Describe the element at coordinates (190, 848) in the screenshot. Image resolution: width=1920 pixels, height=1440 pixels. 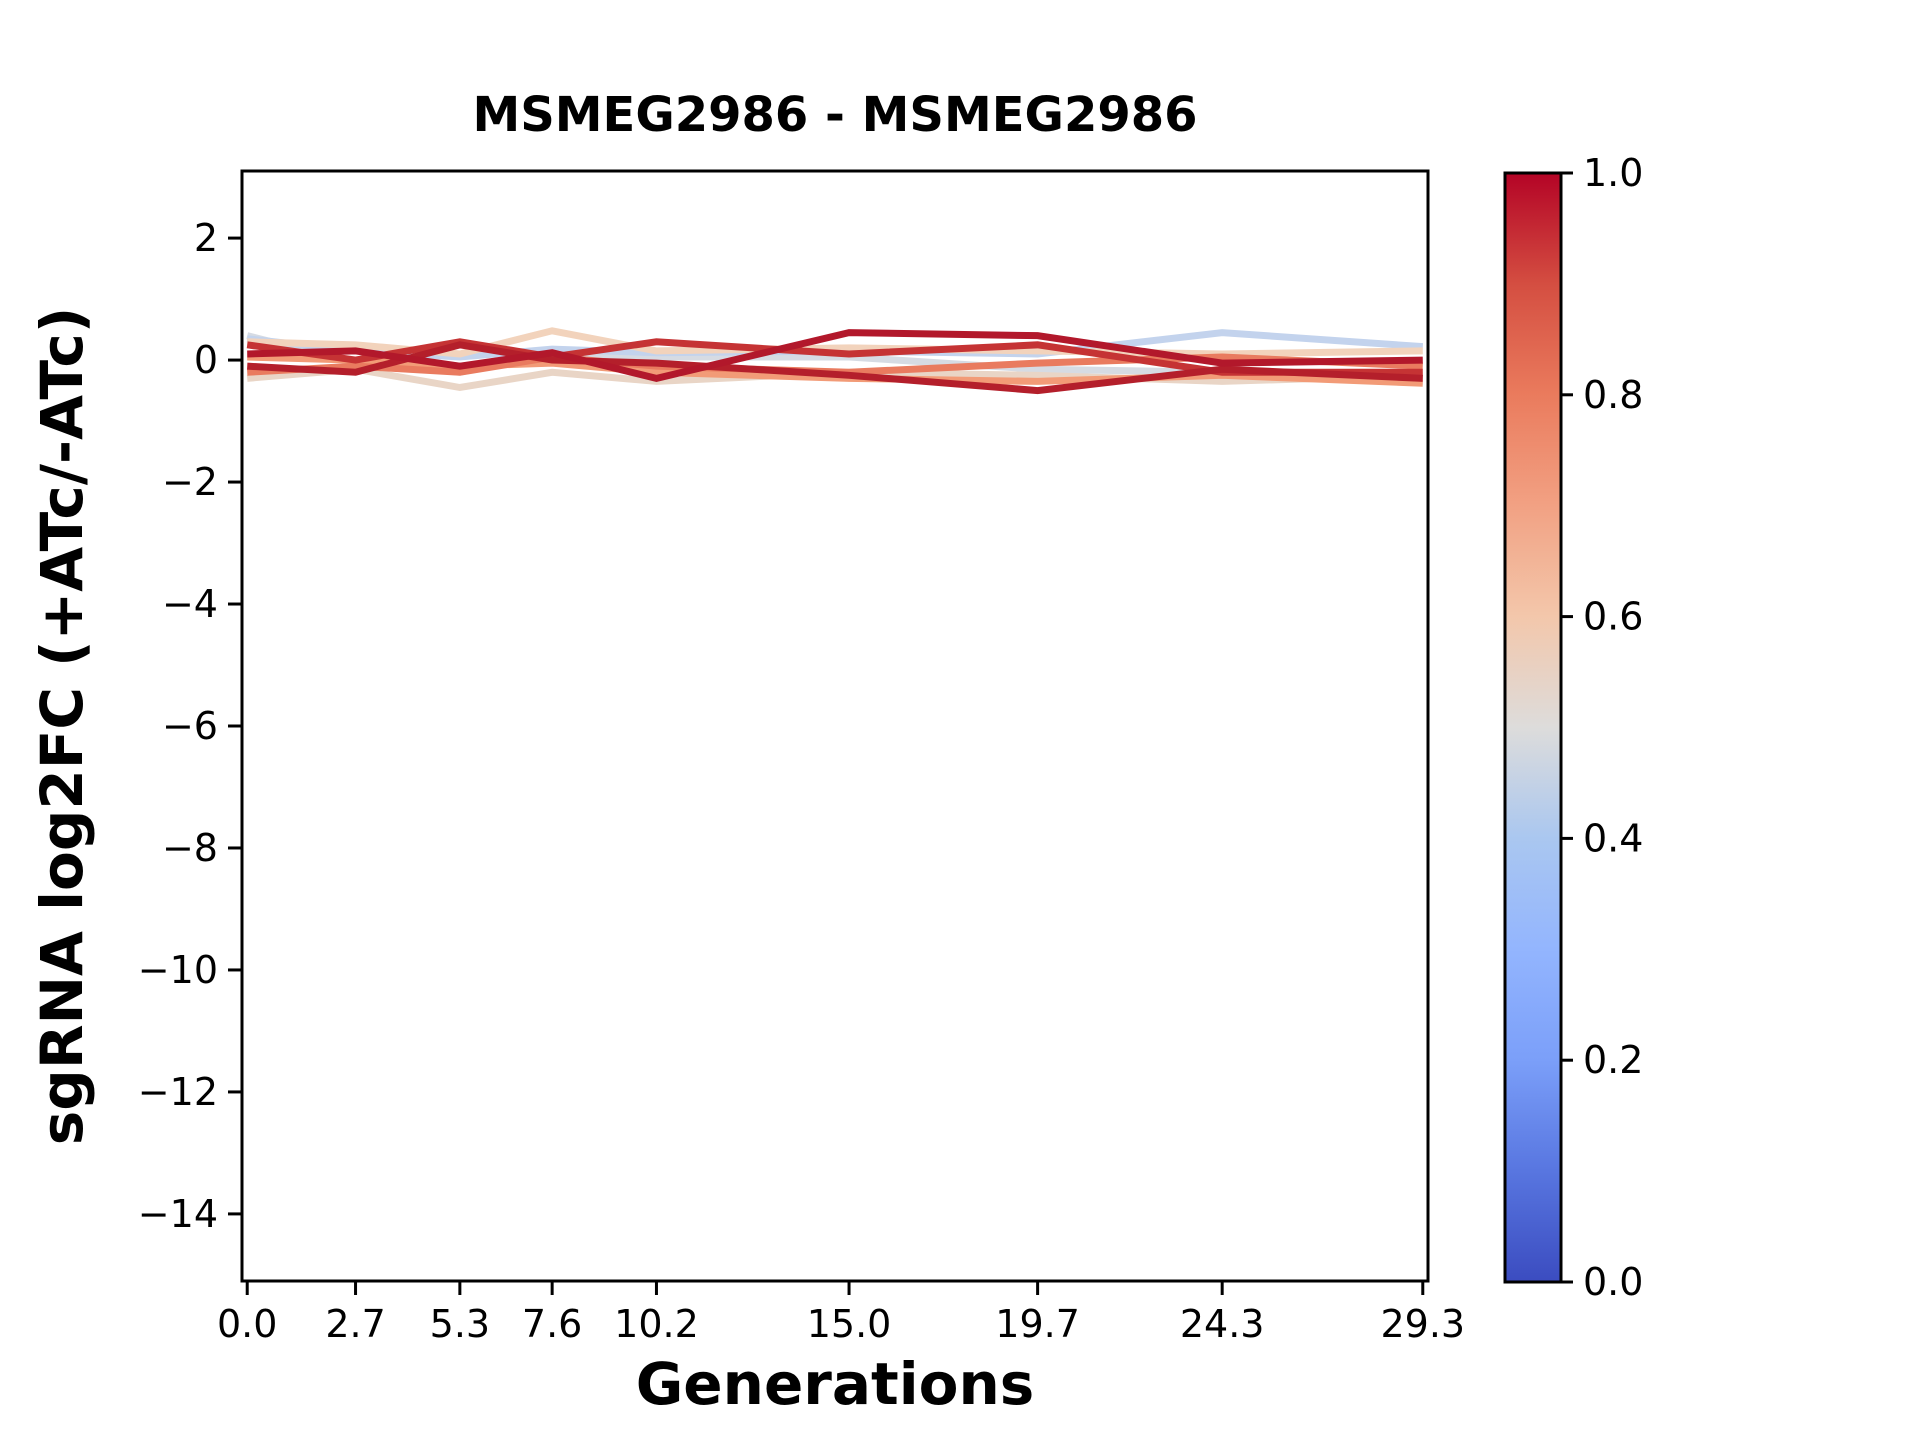
I see `y-tick-label: −8` at that location.